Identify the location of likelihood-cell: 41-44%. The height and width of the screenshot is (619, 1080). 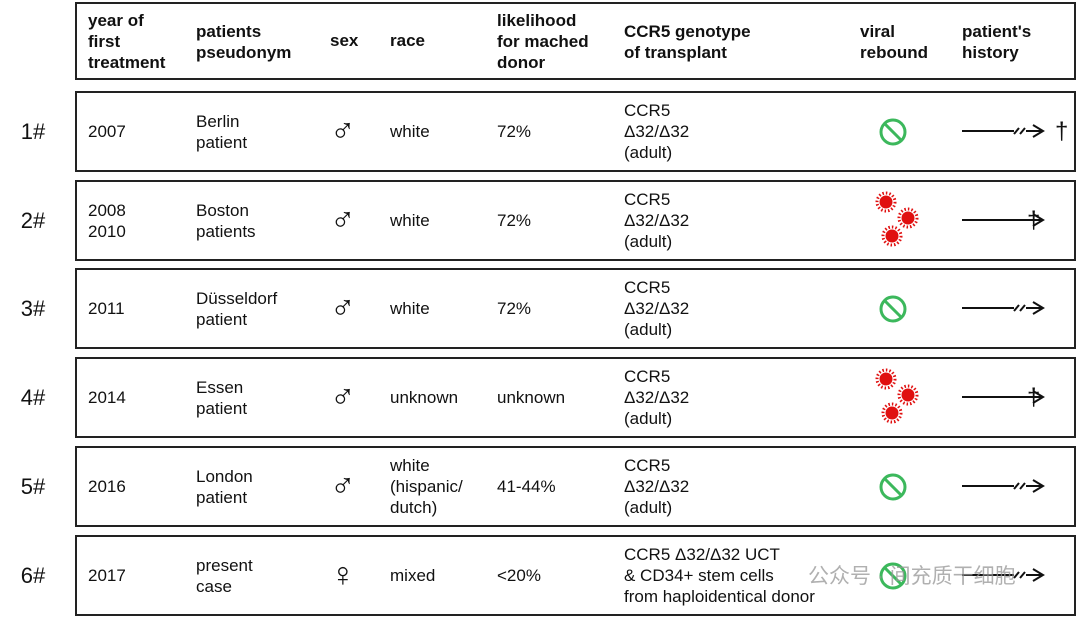
(526, 486).